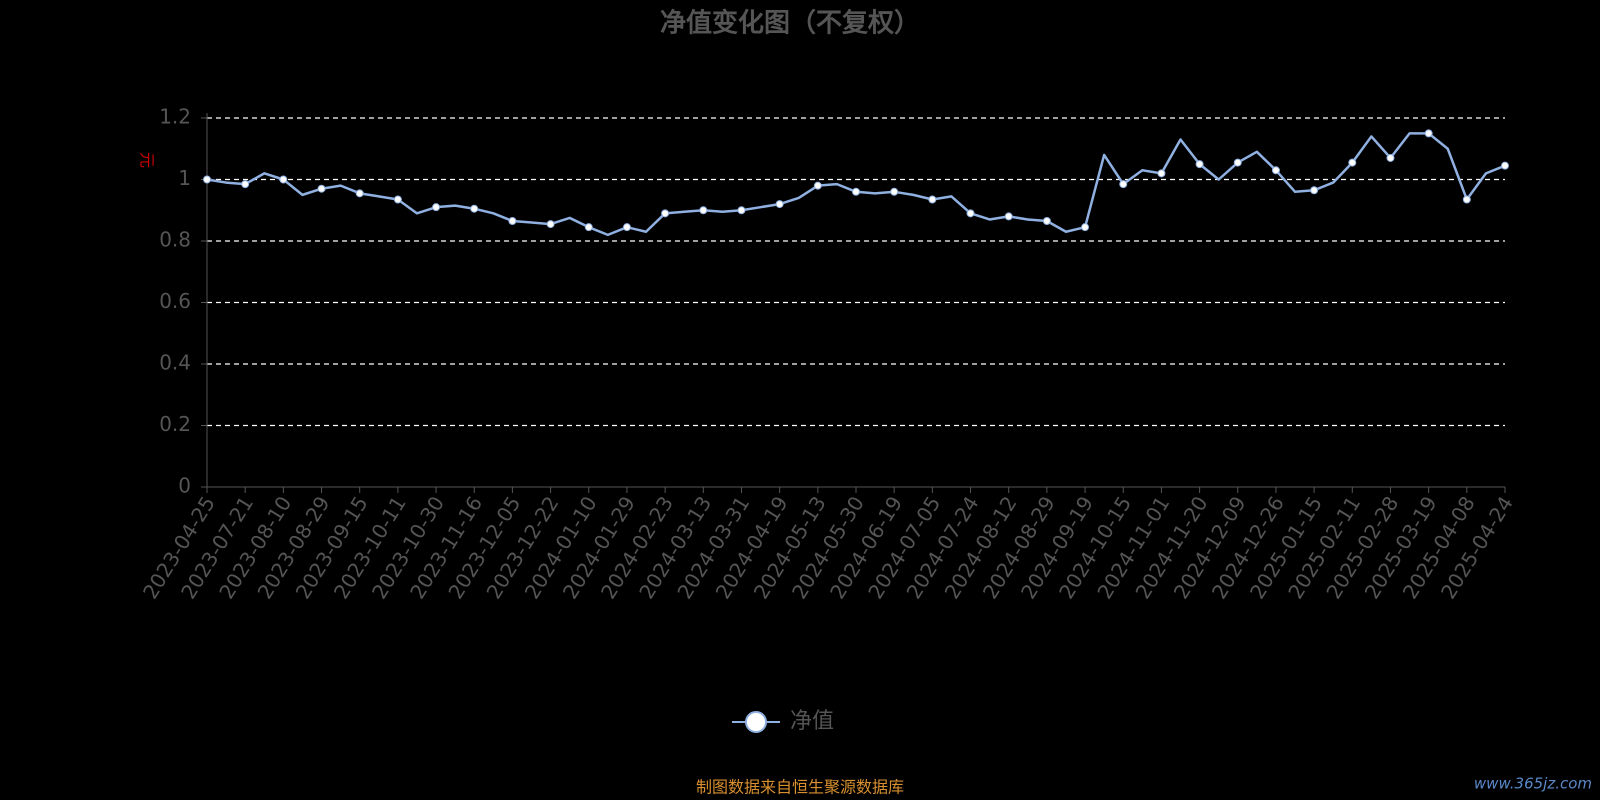 The height and width of the screenshot is (800, 1600). I want to click on y-tick-label: 1.2, so click(175, 117).